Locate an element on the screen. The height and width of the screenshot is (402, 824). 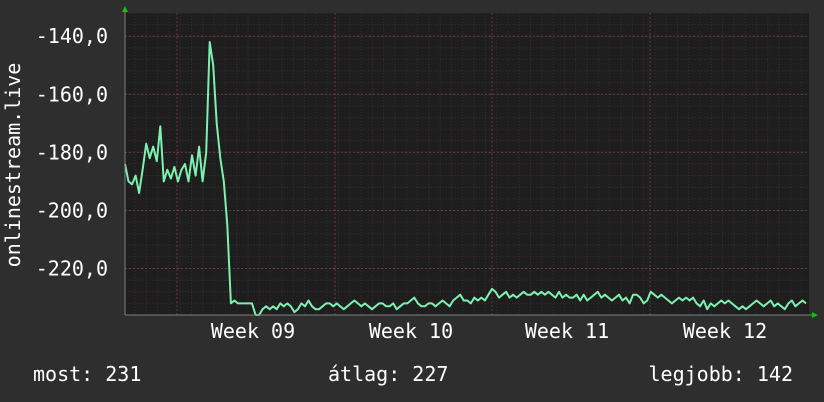
x-axis-arrow is located at coordinates (815, 315).